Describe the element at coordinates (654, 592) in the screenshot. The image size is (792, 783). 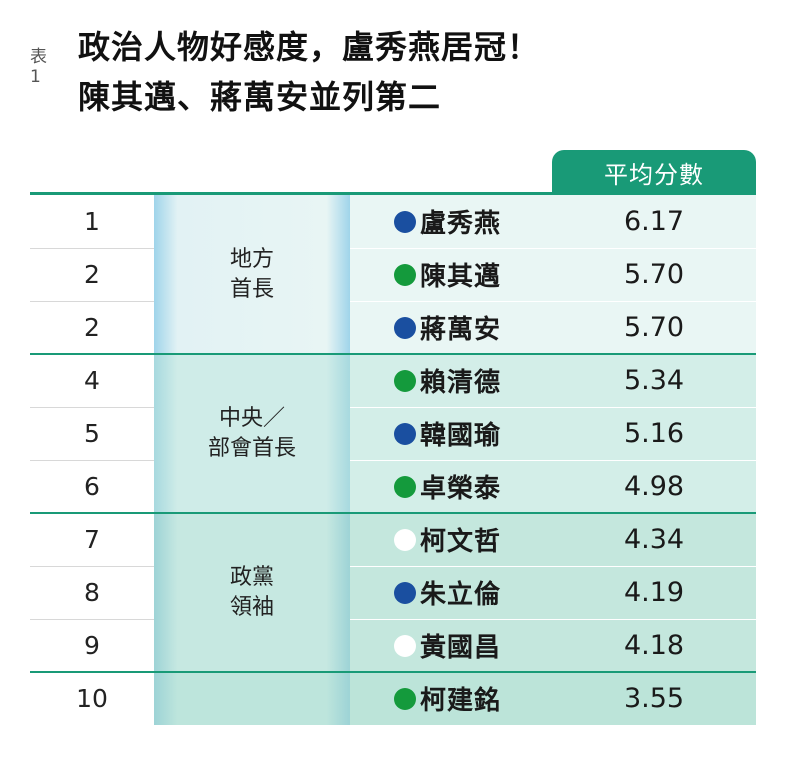
I see `average-score: 4.19` at that location.